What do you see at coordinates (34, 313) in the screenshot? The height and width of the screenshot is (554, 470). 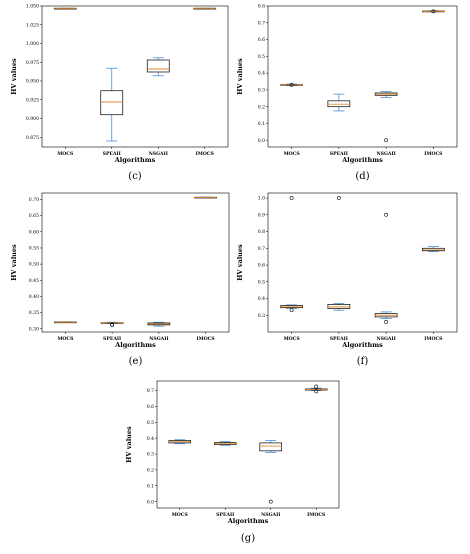 I see `y-tick-label: 0.35` at bounding box center [34, 313].